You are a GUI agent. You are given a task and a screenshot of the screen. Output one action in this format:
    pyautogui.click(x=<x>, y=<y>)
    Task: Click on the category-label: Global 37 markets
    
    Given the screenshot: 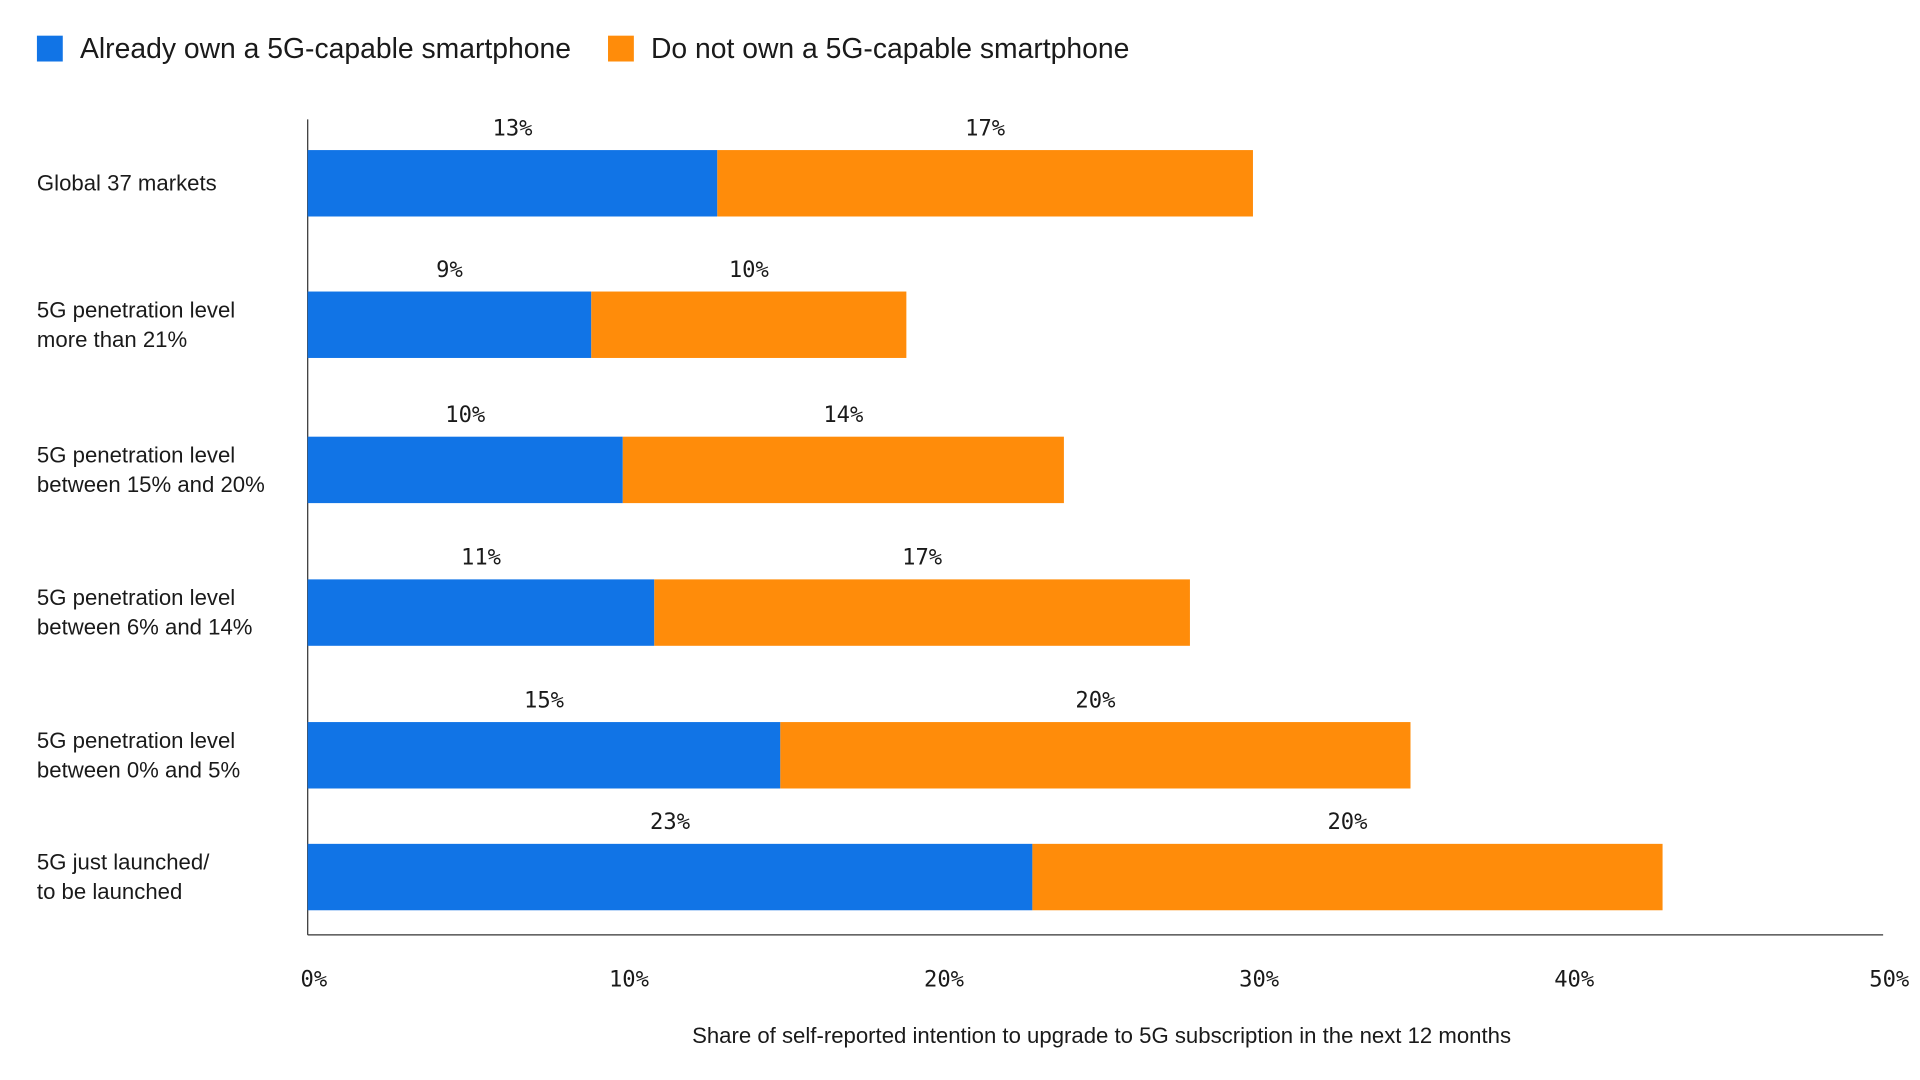 What is the action you would take?
    pyautogui.click(x=126, y=183)
    